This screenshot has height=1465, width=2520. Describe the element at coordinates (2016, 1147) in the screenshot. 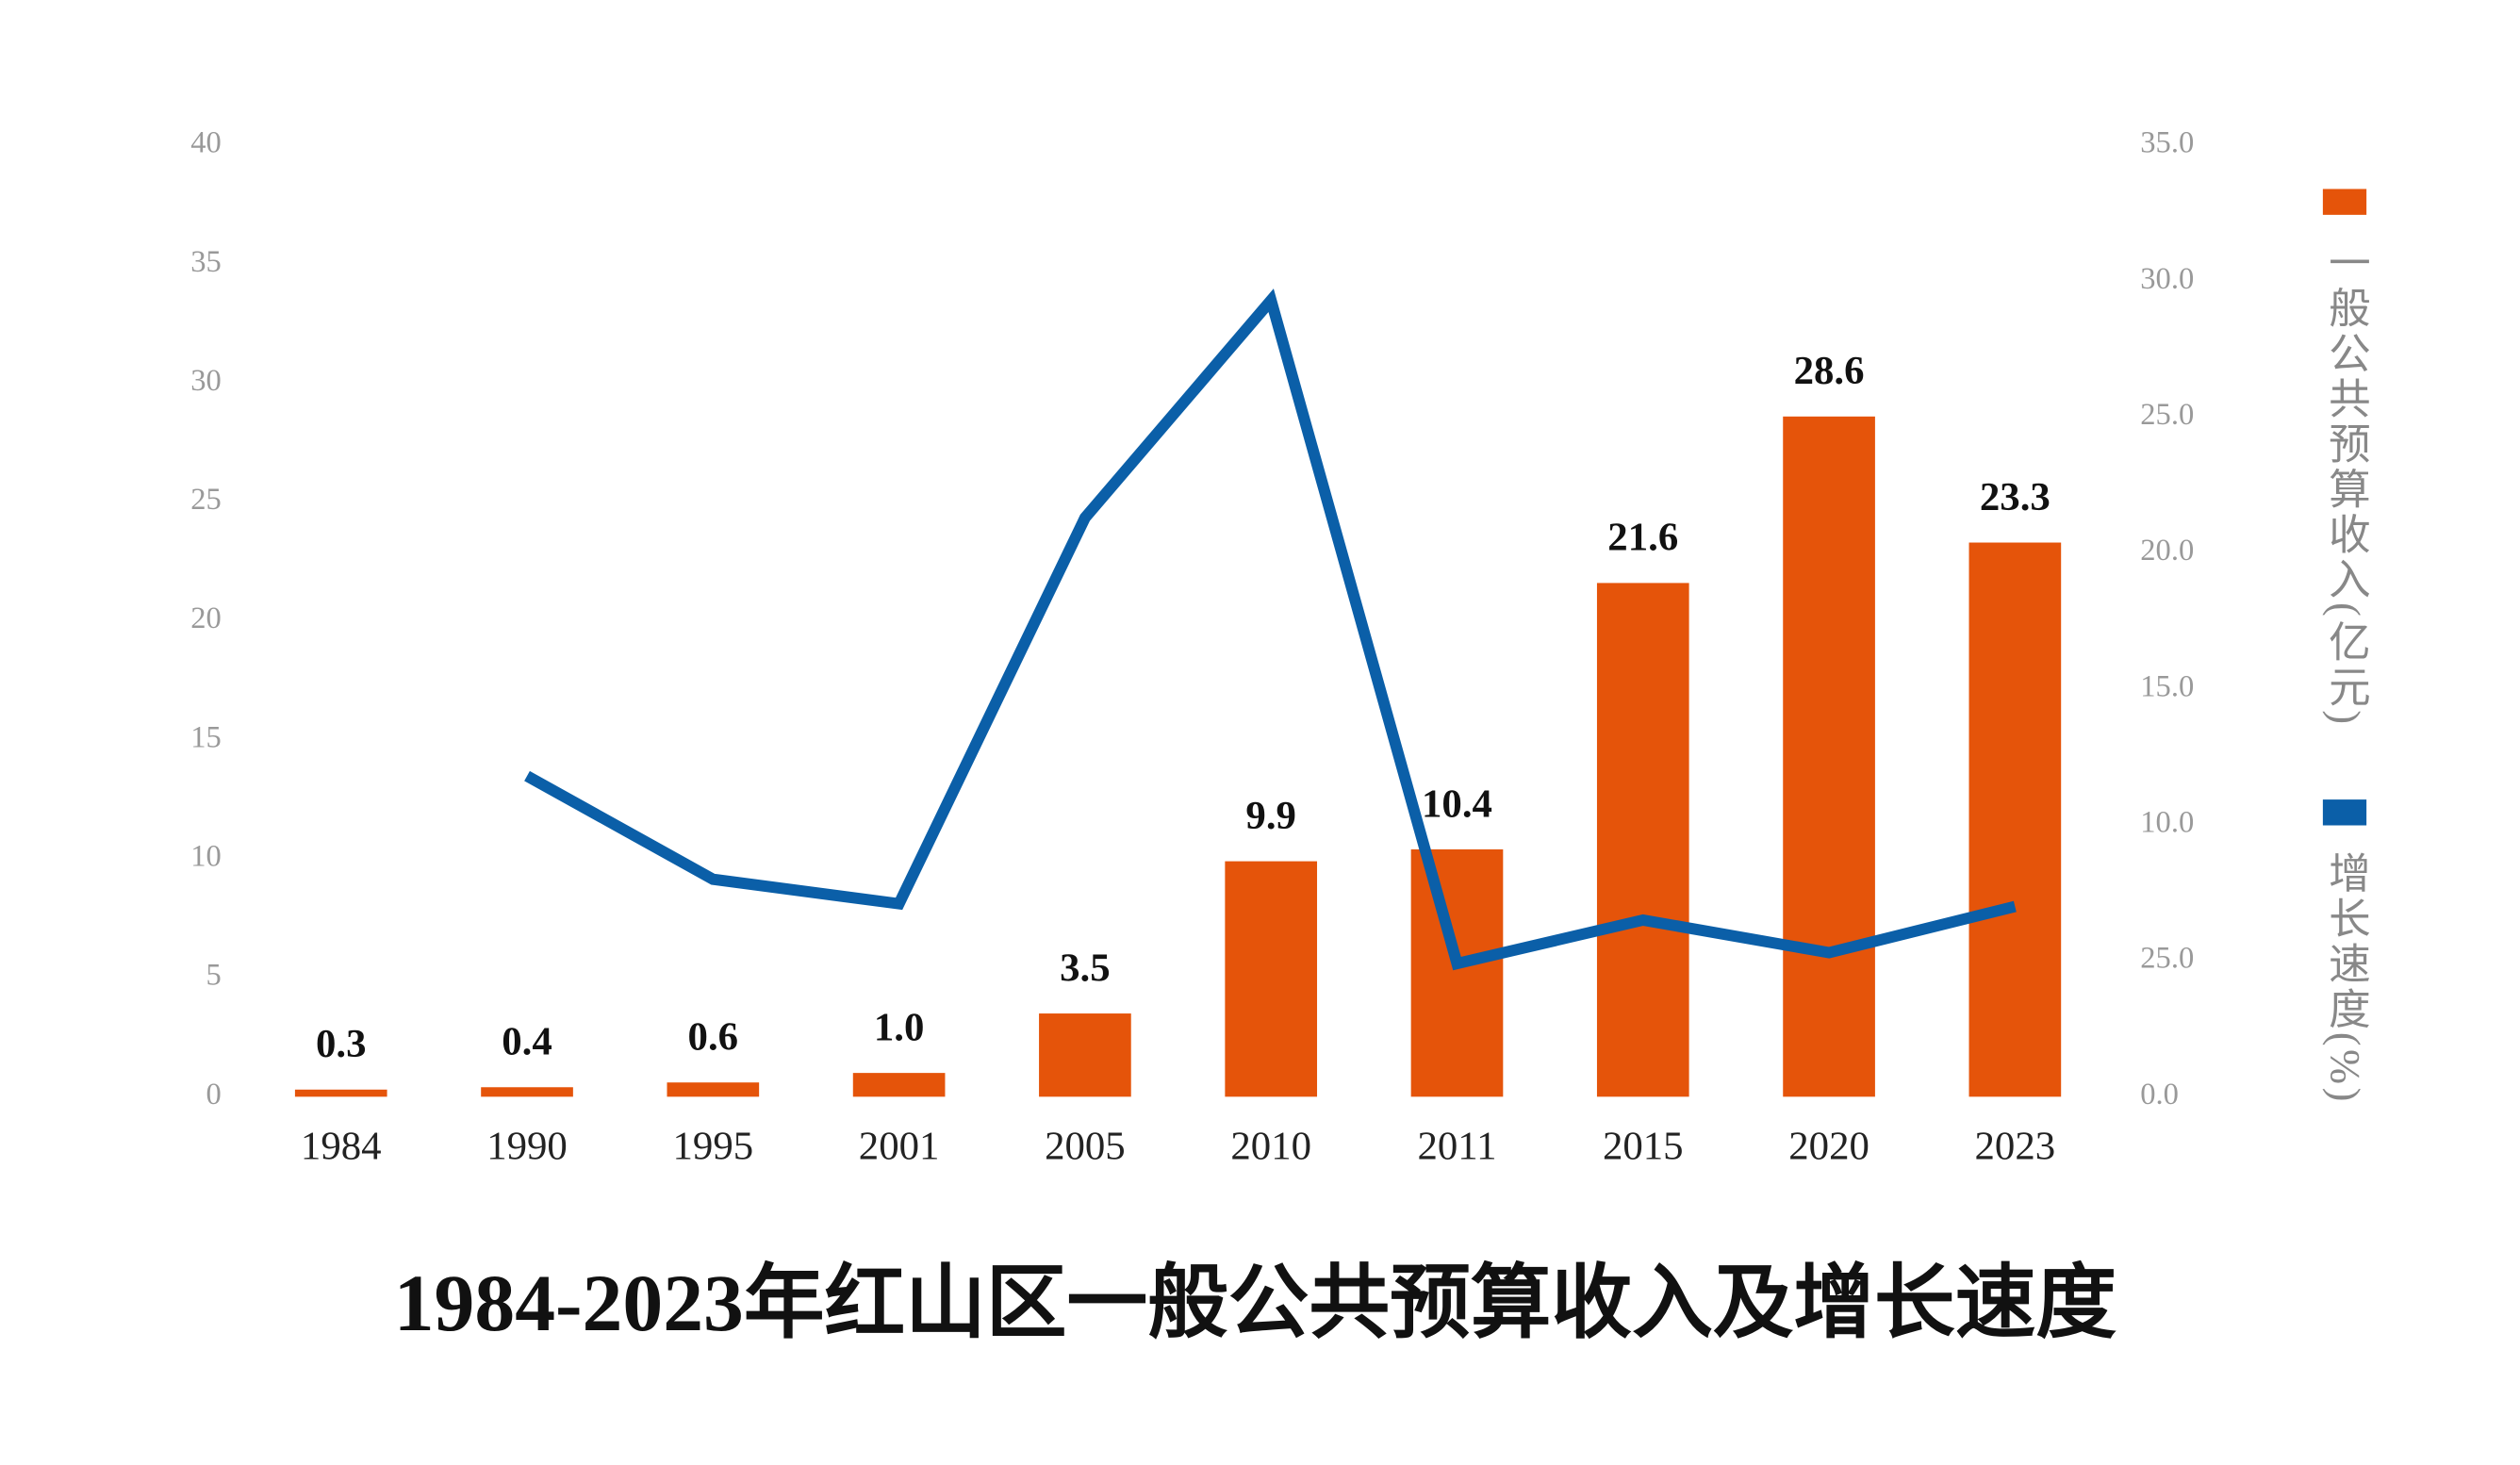

I see `x-tick-label: 2023` at that location.